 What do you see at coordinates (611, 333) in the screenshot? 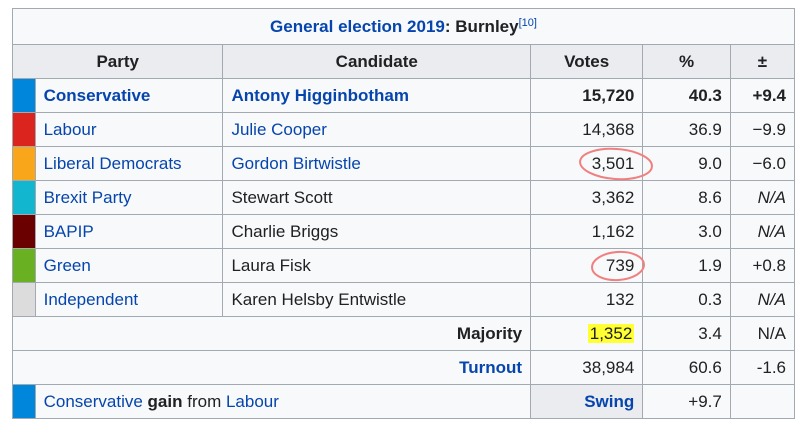
I see `highlighted-majority-votes: 1,352` at bounding box center [611, 333].